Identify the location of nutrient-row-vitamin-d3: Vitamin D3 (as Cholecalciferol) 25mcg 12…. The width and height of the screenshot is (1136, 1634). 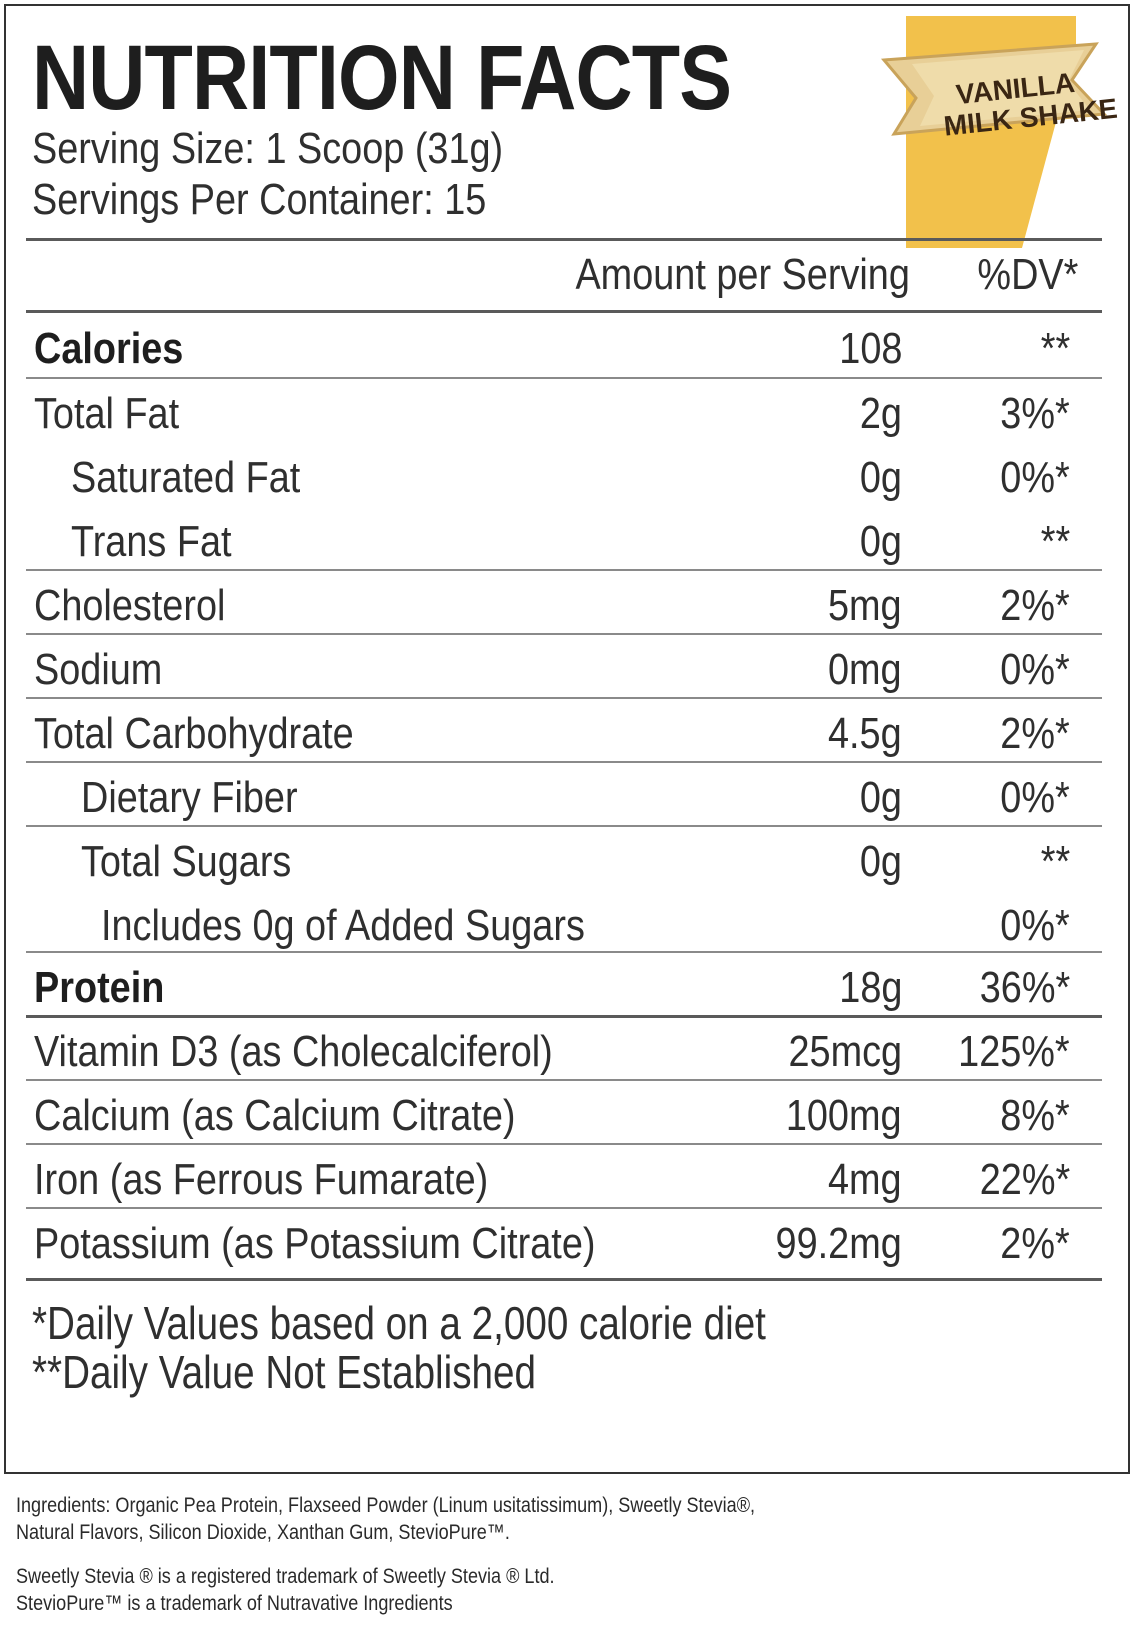
(552, 1051).